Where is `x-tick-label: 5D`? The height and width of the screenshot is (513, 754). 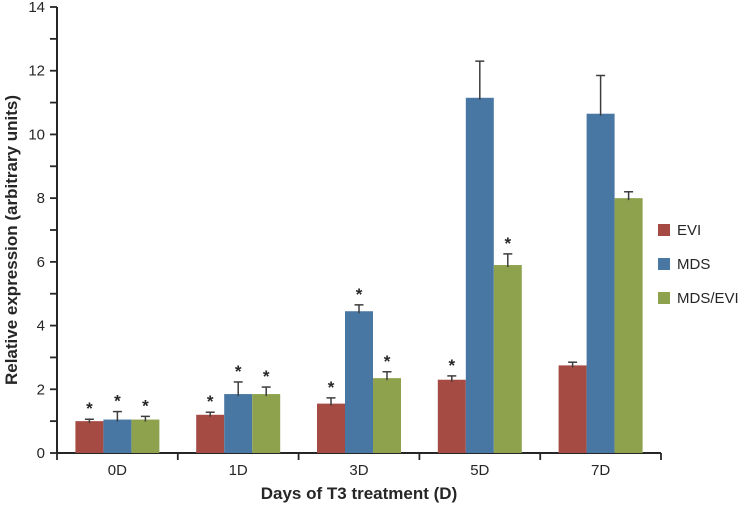
x-tick-label: 5D is located at coordinates (479, 470).